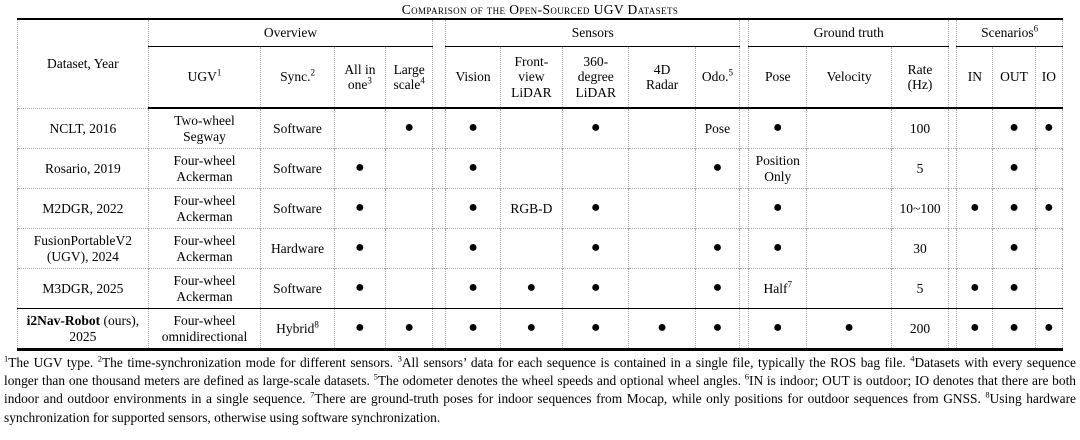 This screenshot has width=1080, height=440. What do you see at coordinates (849, 329) in the screenshot?
I see `cell-velocity: ●` at bounding box center [849, 329].